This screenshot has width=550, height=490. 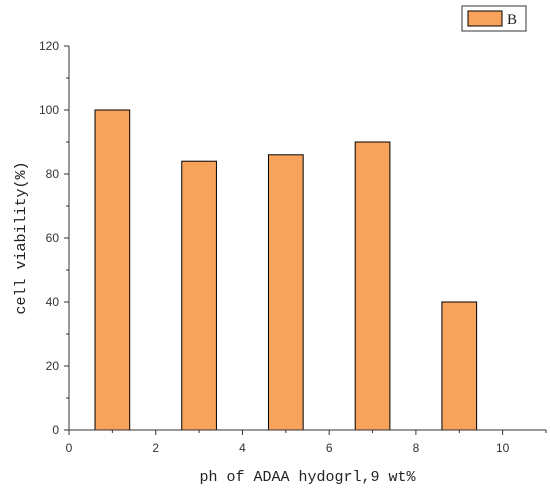 I want to click on y-tick-label-120: 120, so click(x=49, y=46).